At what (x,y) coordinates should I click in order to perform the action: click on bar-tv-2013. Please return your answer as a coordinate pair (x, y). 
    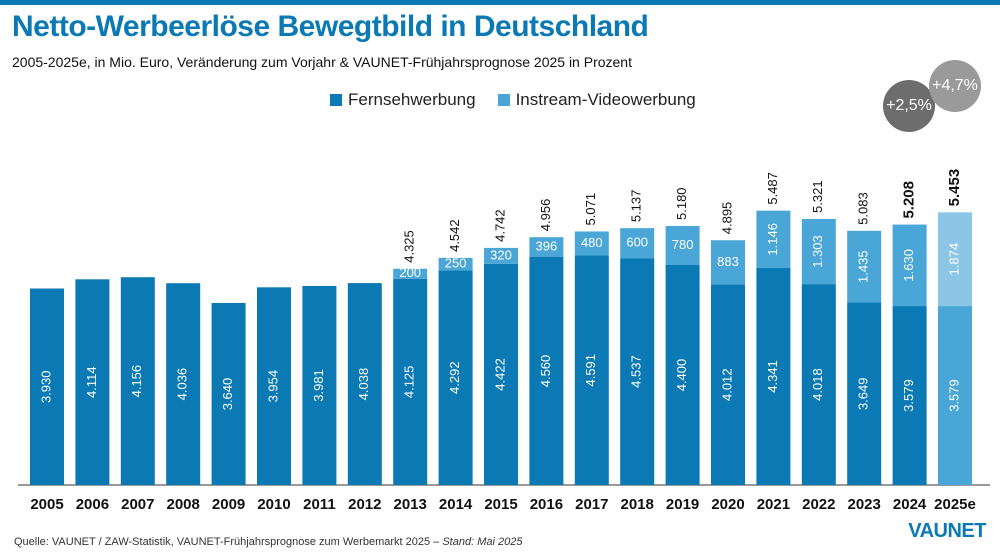
    Looking at the image, I should click on (410, 381).